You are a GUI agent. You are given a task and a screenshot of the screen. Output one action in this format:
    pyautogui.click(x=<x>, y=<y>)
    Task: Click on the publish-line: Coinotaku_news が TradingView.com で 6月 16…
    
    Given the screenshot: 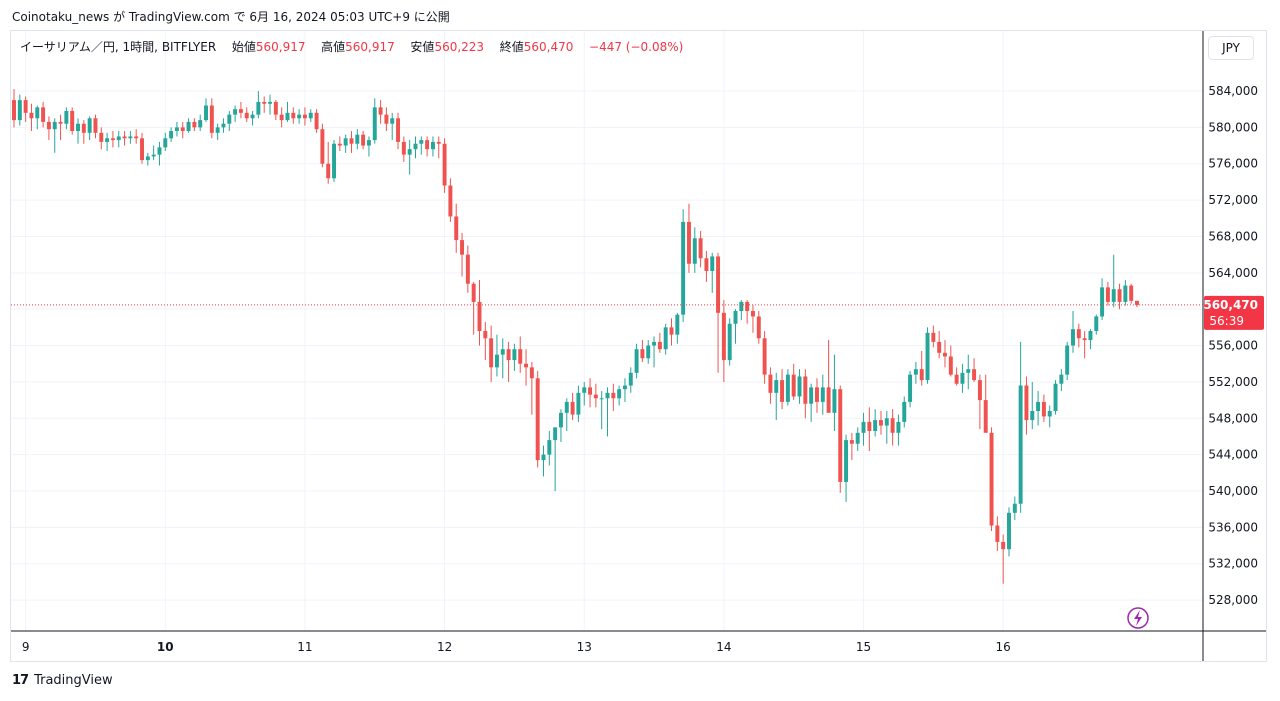 What is the action you would take?
    pyautogui.click(x=231, y=17)
    